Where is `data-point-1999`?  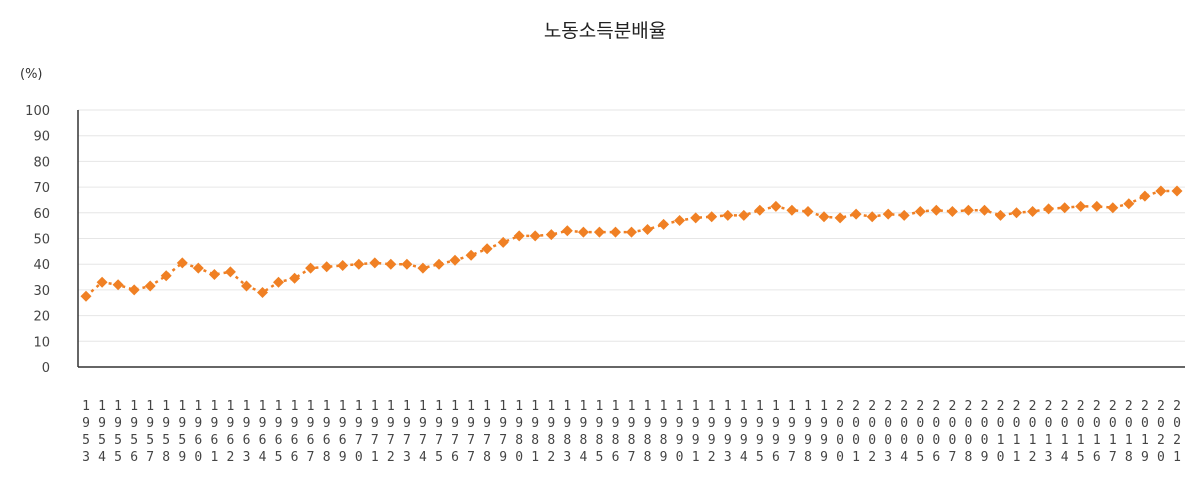 data-point-1999 is located at coordinates (824, 217).